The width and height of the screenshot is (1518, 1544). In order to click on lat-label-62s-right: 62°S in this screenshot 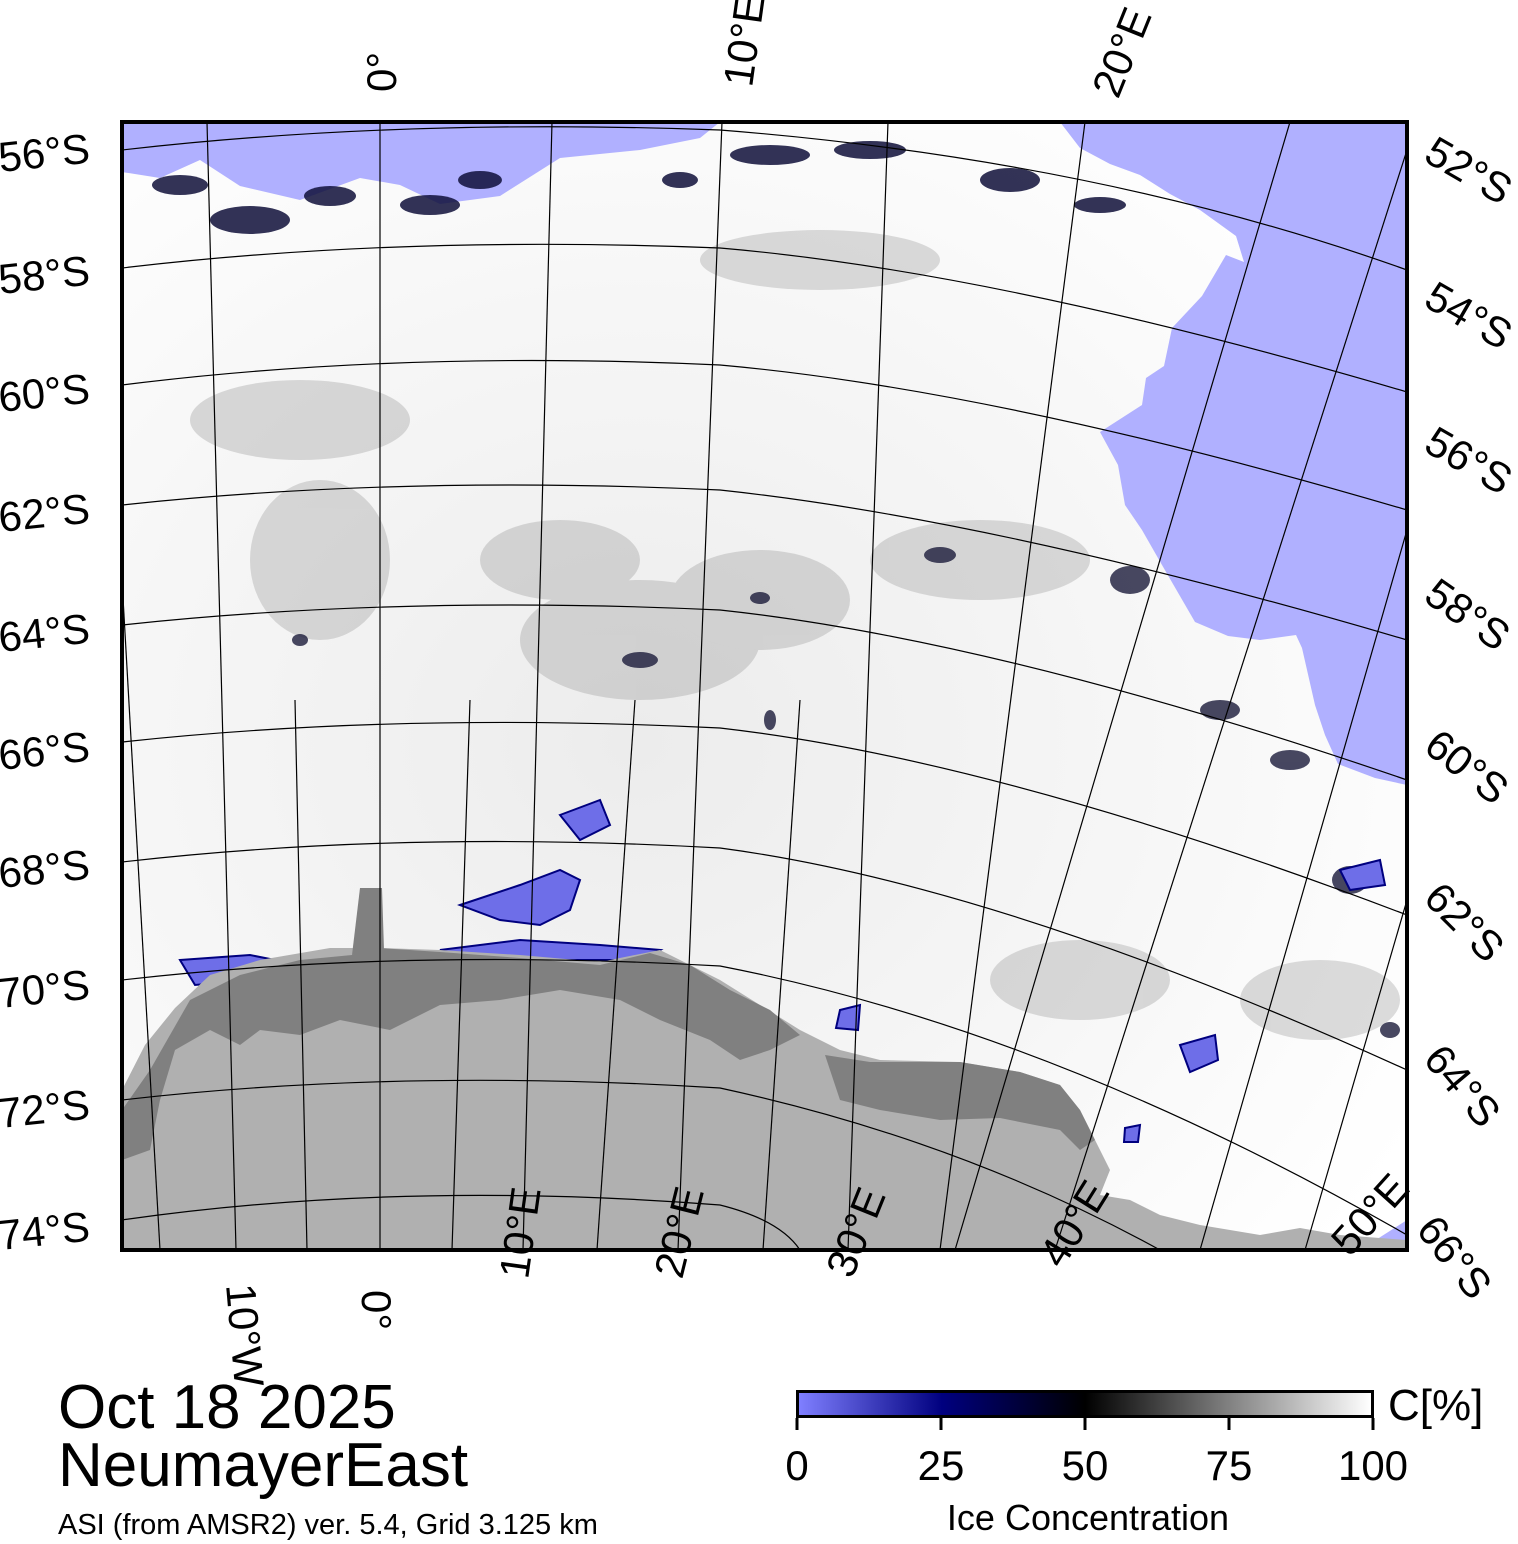, I will do `click(1465, 922)`.